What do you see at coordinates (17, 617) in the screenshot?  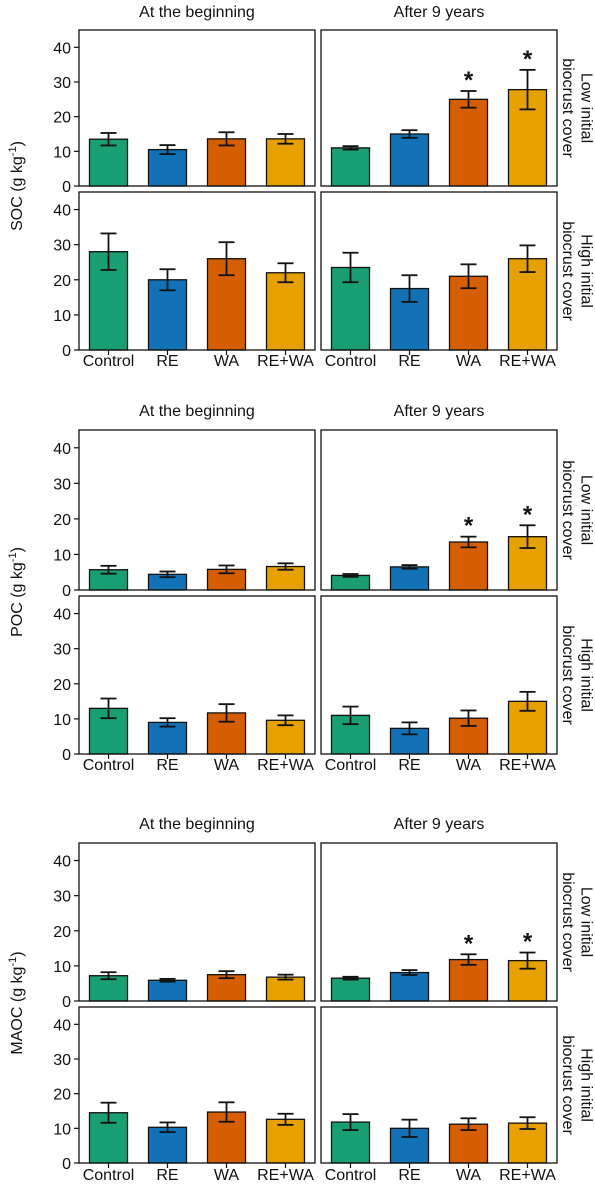 I see `y-axis-title-name: POC` at bounding box center [17, 617].